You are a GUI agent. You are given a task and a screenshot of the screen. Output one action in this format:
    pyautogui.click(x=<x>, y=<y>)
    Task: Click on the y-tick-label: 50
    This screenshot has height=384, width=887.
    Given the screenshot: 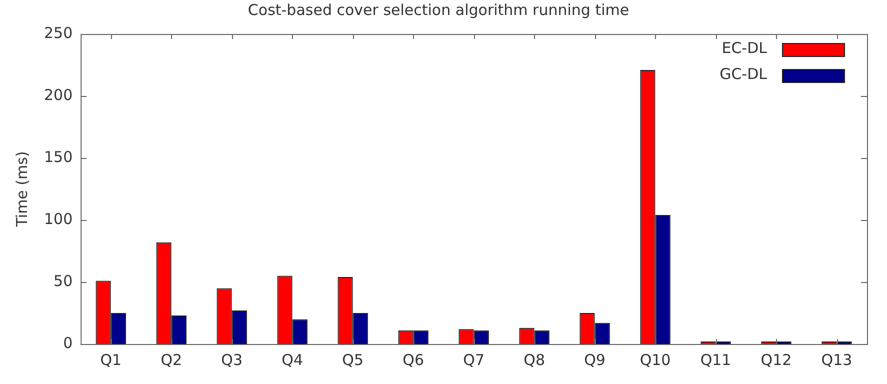 What is the action you would take?
    pyautogui.click(x=63, y=281)
    